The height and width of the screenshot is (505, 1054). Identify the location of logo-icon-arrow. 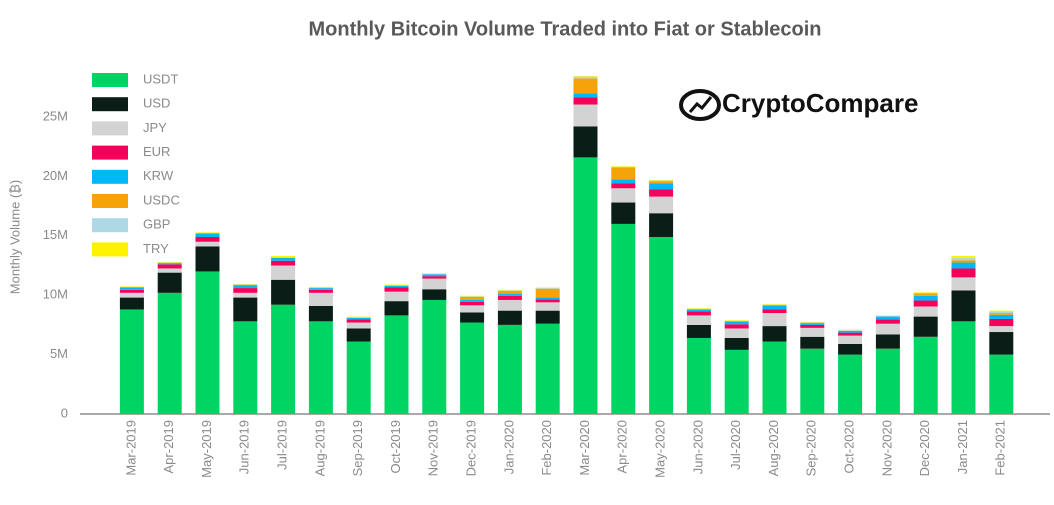
(700, 104).